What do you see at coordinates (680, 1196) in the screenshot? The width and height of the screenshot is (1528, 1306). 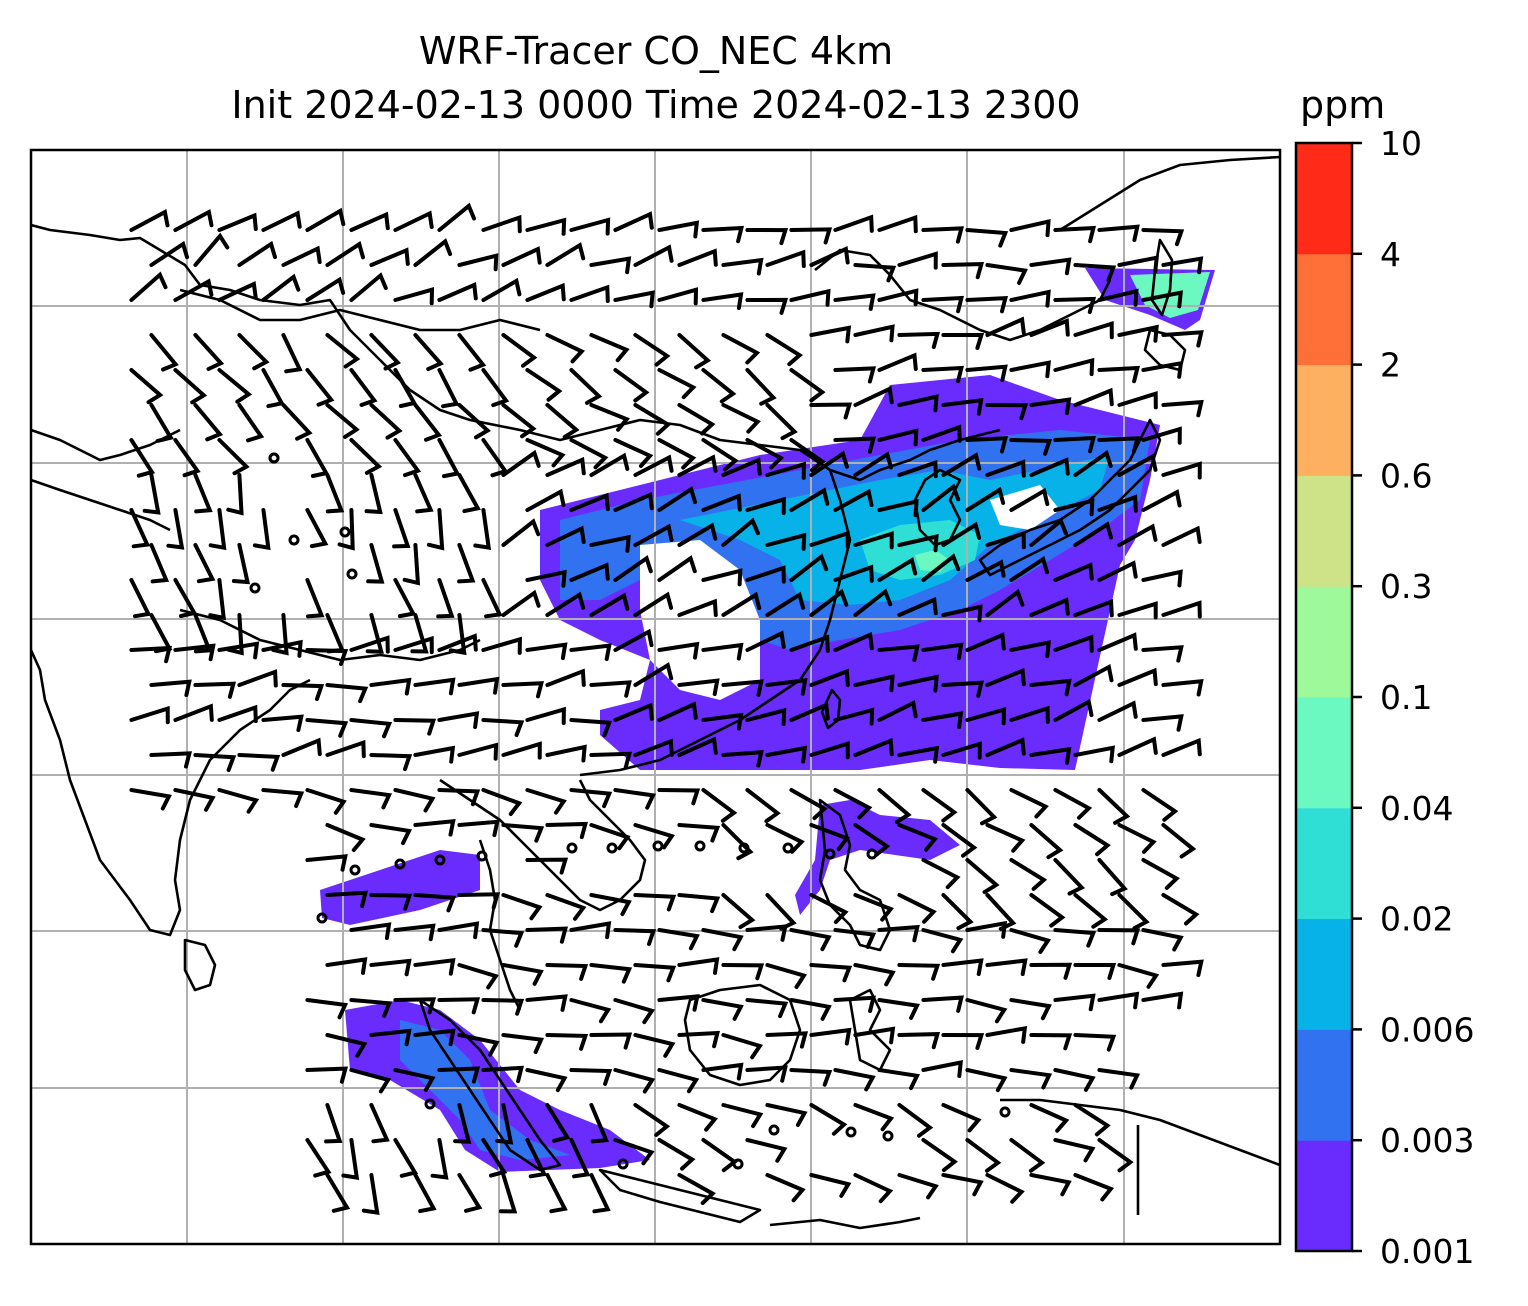 I see `coast-java` at bounding box center [680, 1196].